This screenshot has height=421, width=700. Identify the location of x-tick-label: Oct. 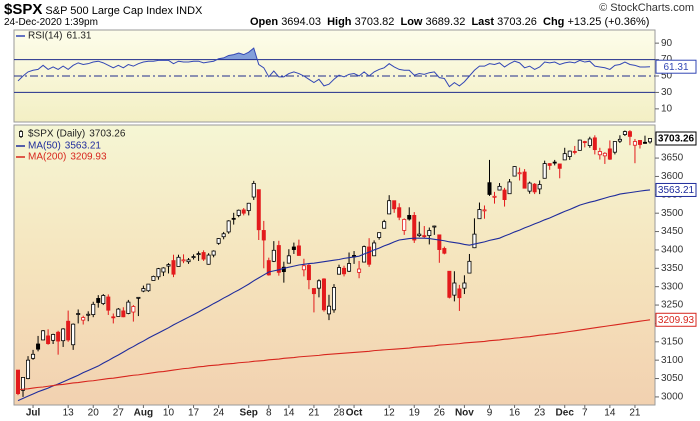
(354, 413).